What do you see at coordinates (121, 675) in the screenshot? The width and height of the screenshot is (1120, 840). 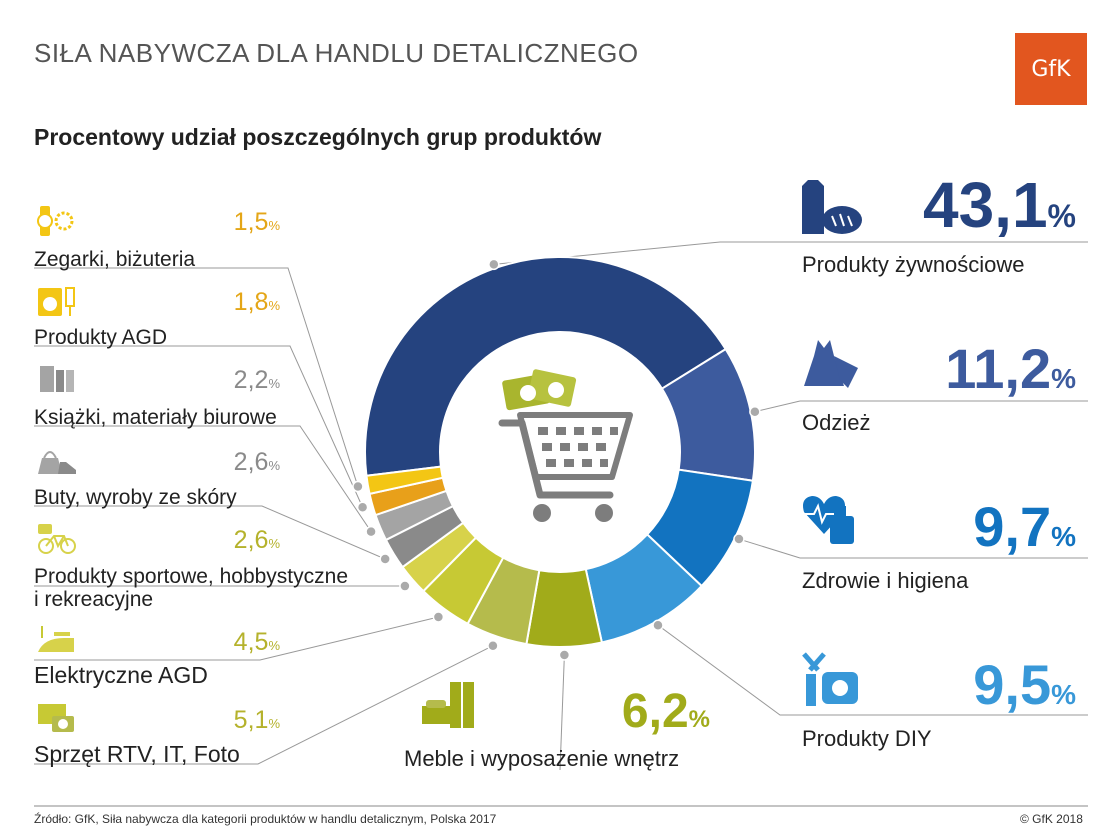 I see `text-elektryczne: Elektryczne AGD` at bounding box center [121, 675].